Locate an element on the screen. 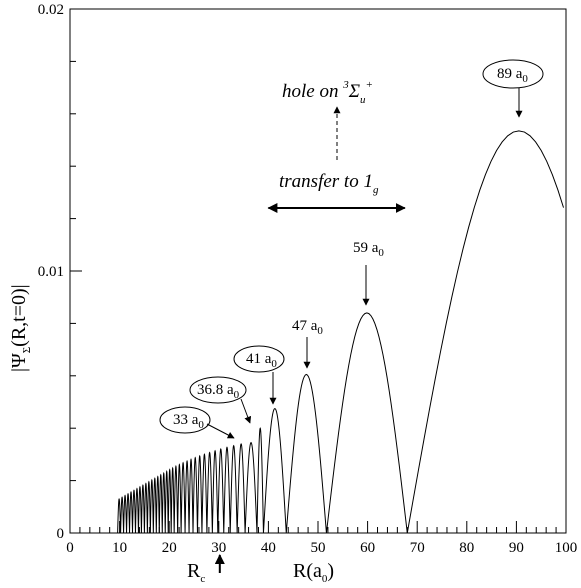 Image resolution: width=581 pixels, height=588 pixels. x-tick-label: 70 is located at coordinates (417, 548).